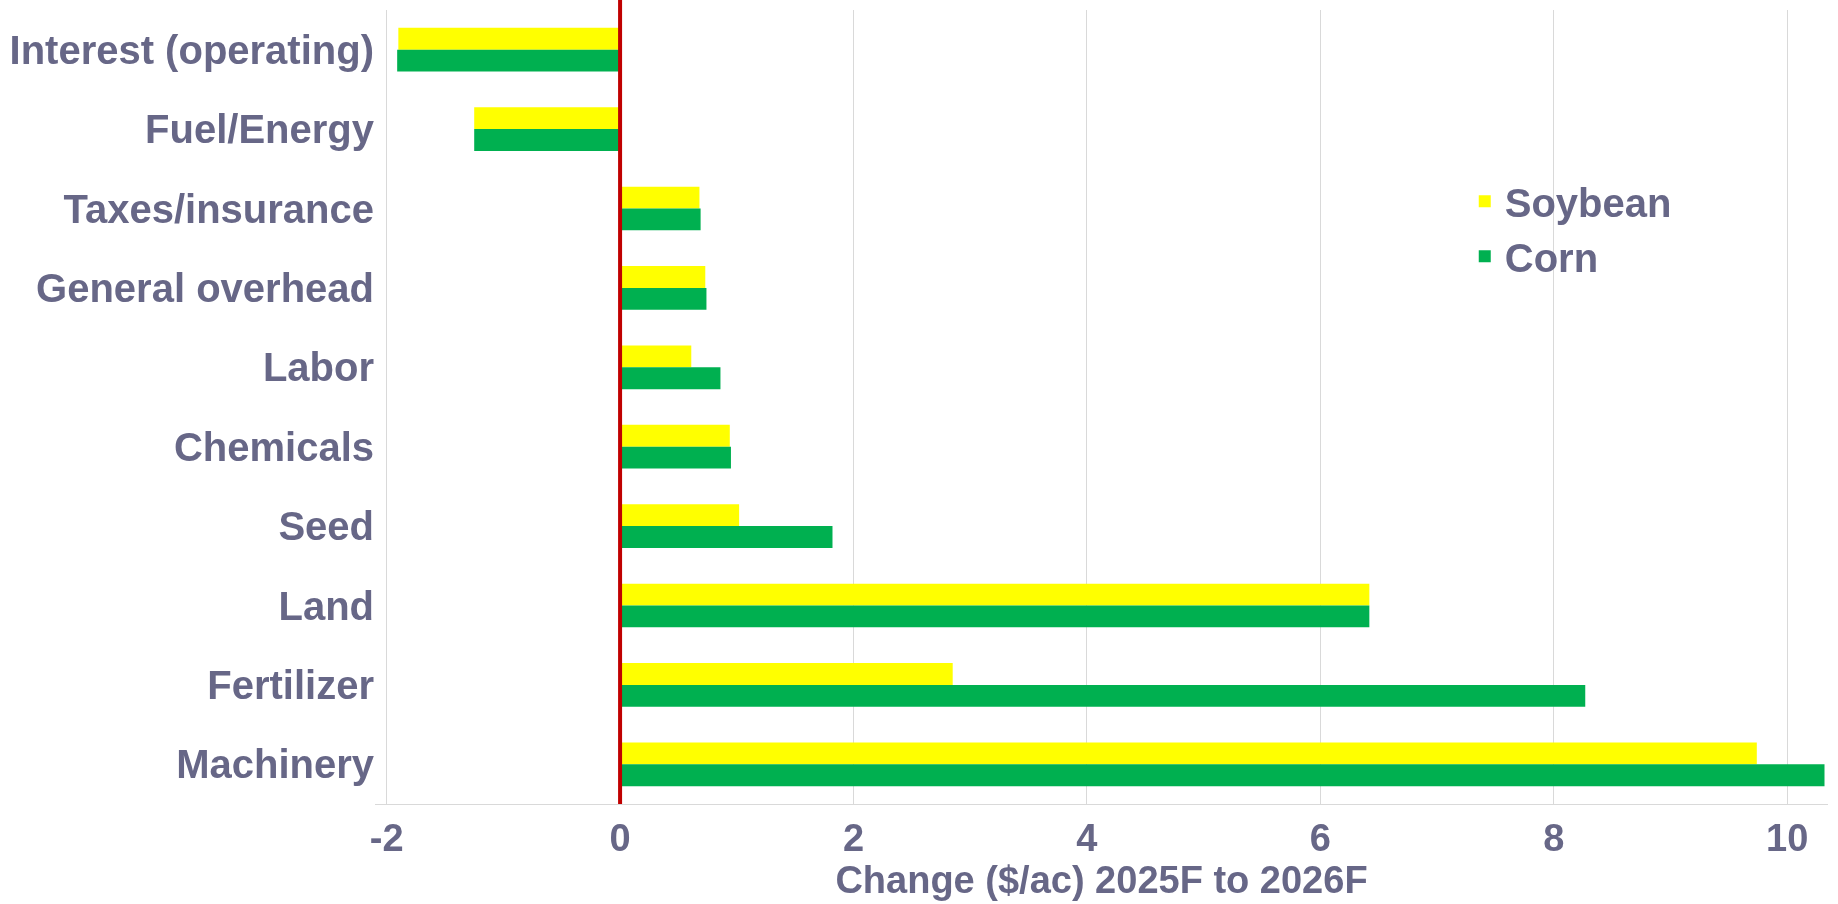 The image size is (1838, 904). What do you see at coordinates (191, 49) in the screenshot?
I see `y-tick-label: Interest (operating)` at bounding box center [191, 49].